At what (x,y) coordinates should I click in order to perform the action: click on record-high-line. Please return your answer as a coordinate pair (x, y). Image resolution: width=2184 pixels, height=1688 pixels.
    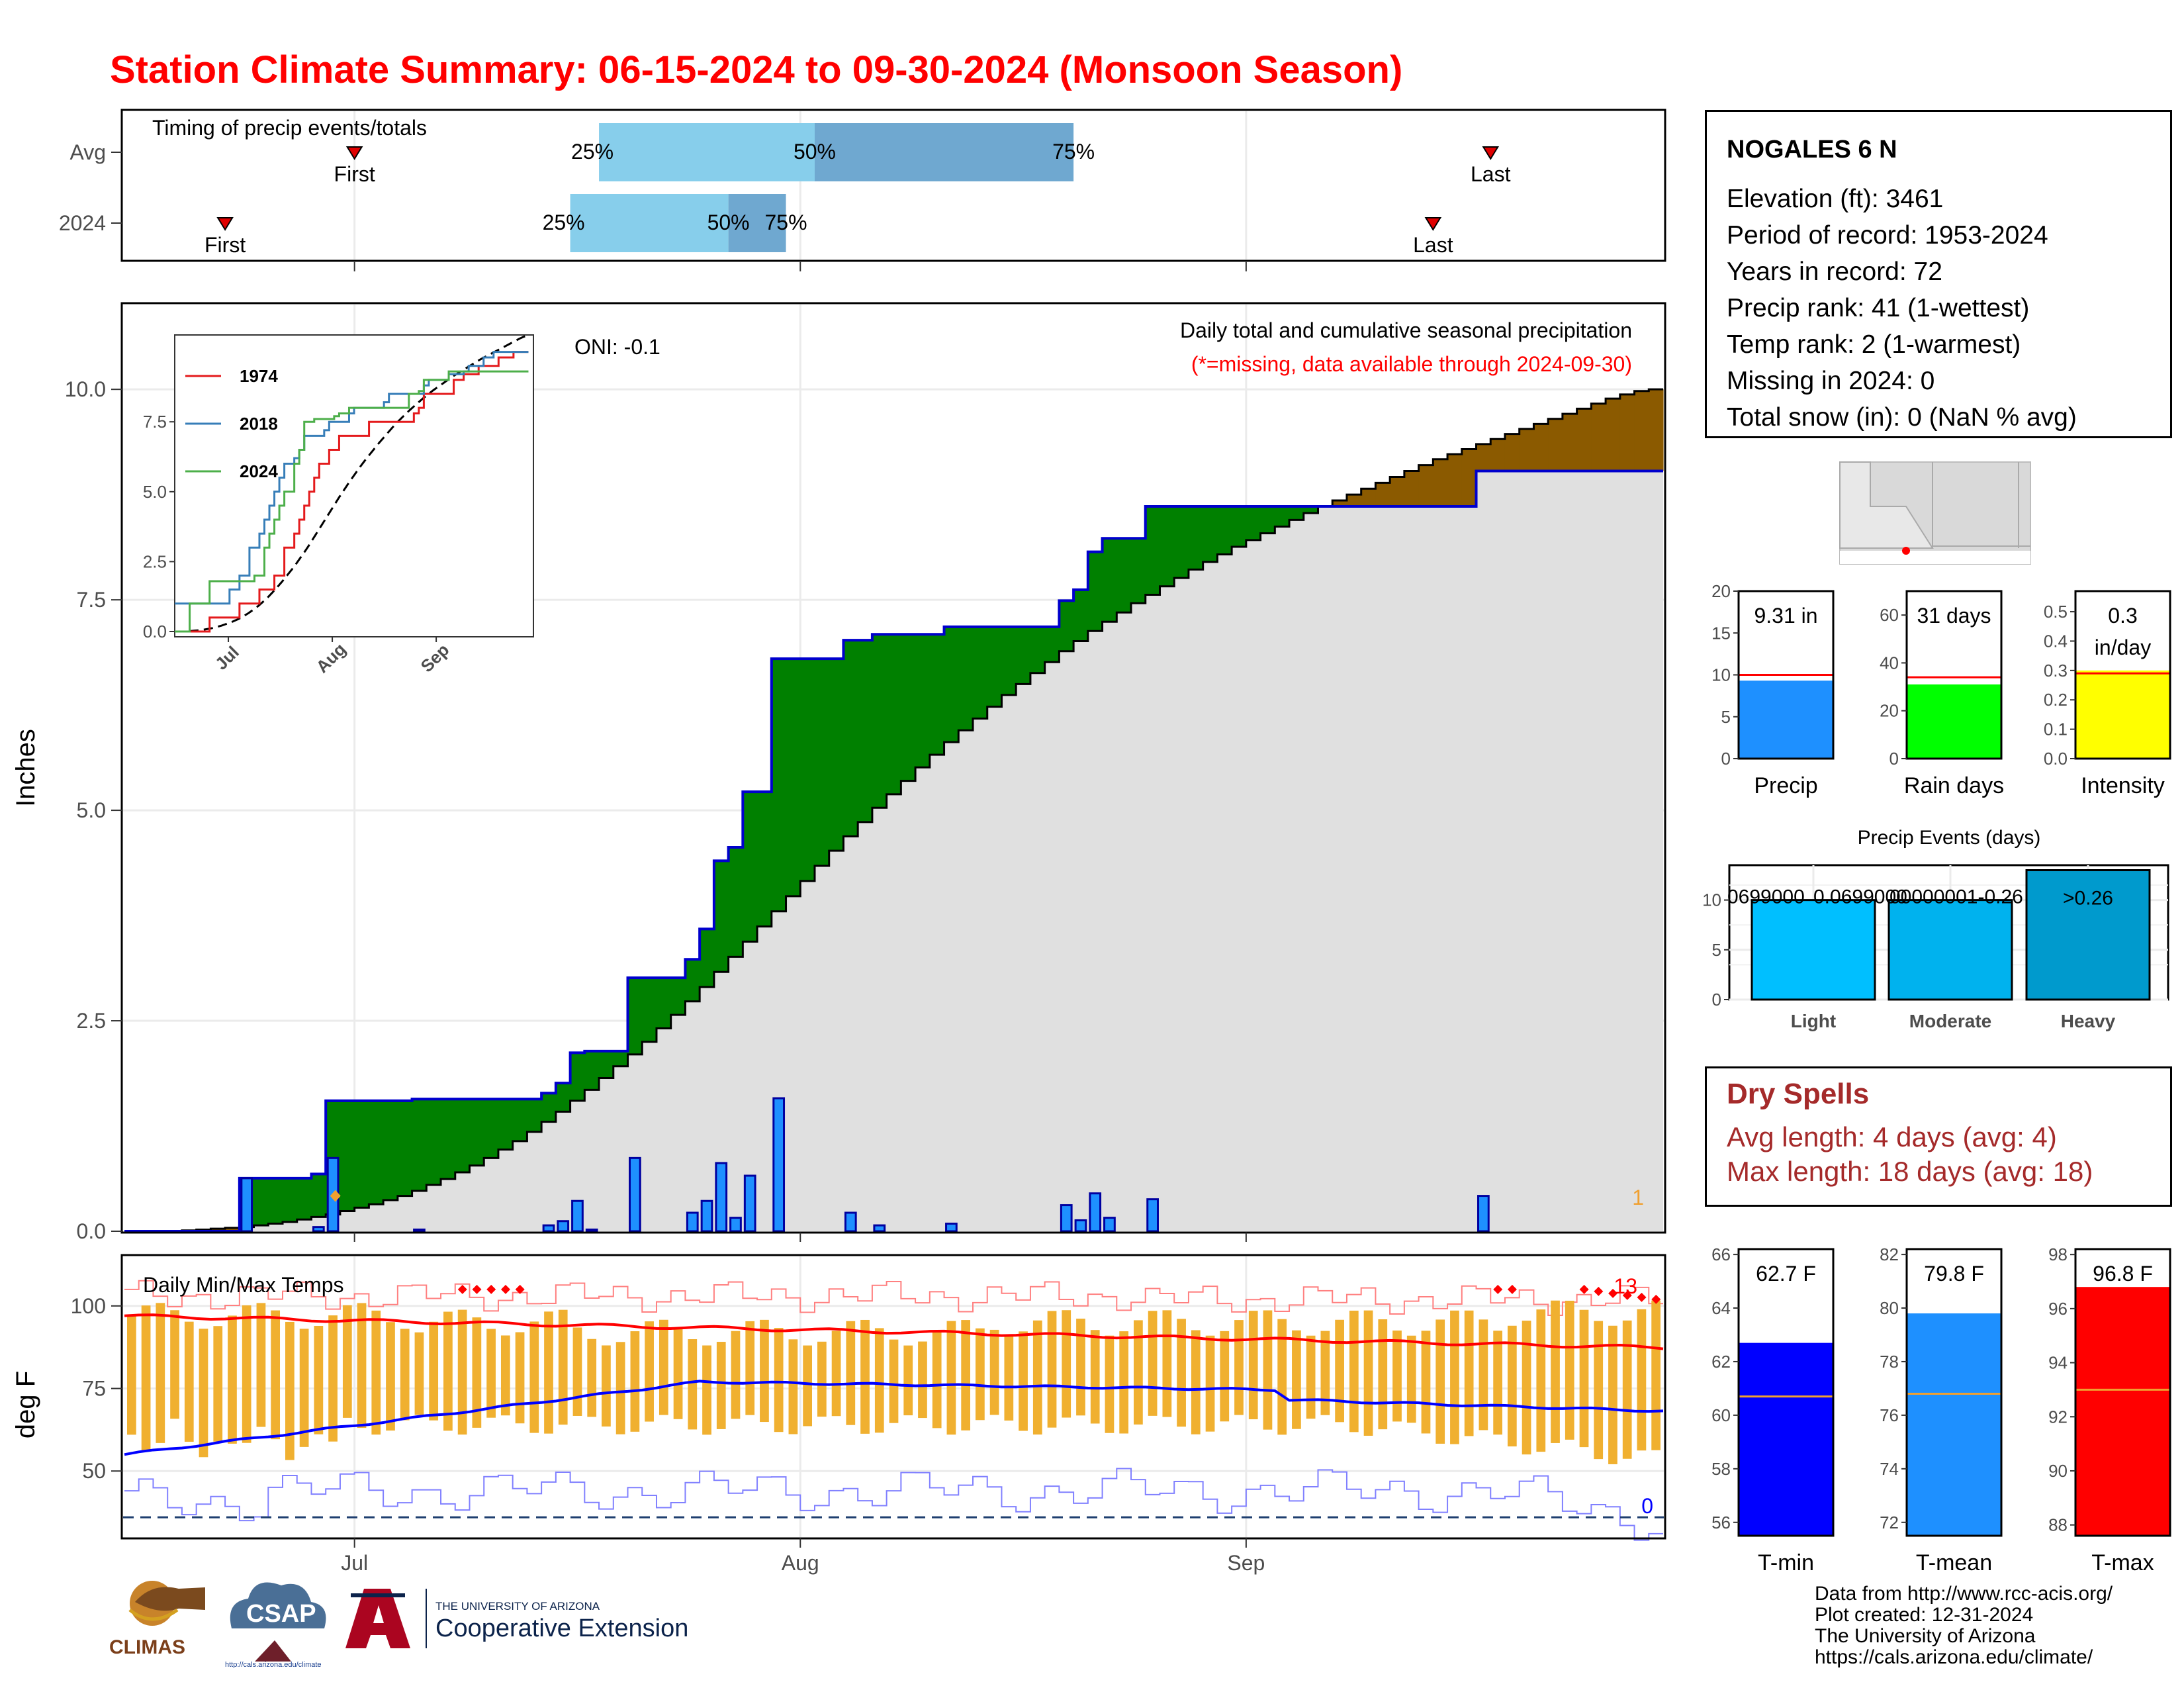
    Looking at the image, I should click on (893, 1298).